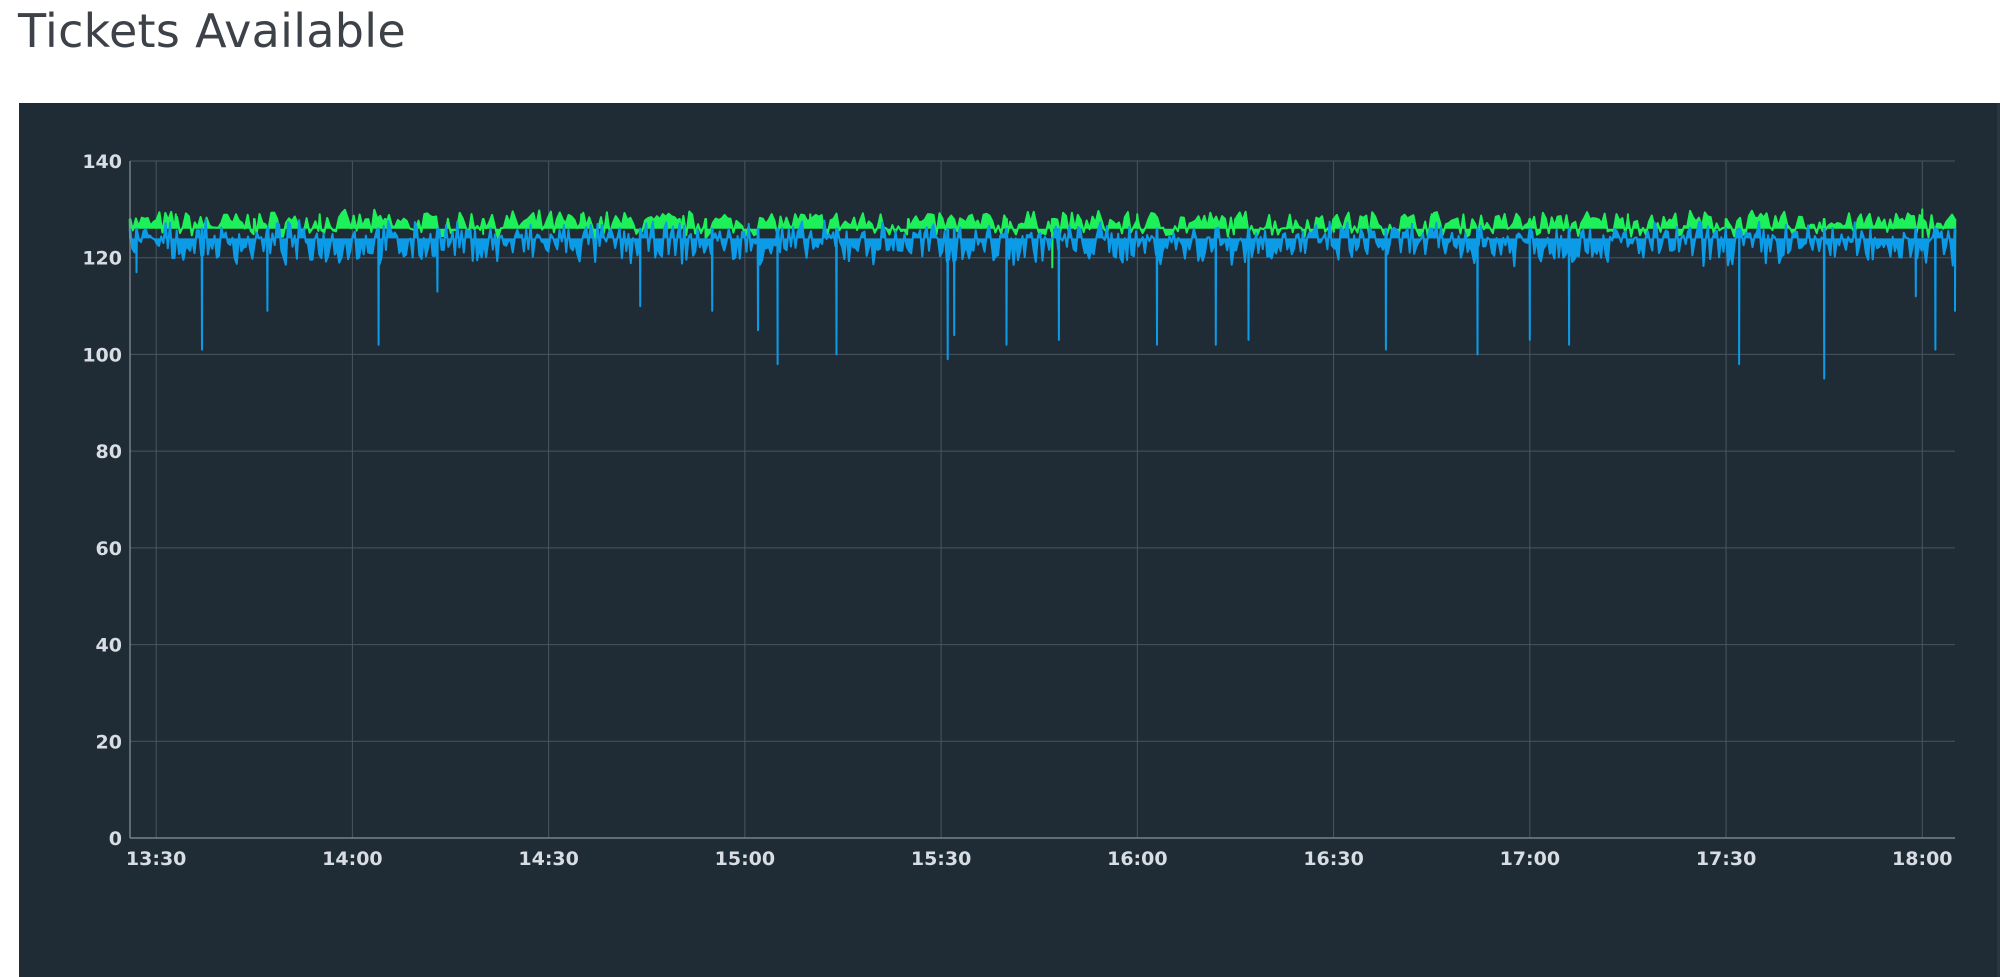  Describe the element at coordinates (102, 355) in the screenshot. I see `y-tick-label: 100` at that location.